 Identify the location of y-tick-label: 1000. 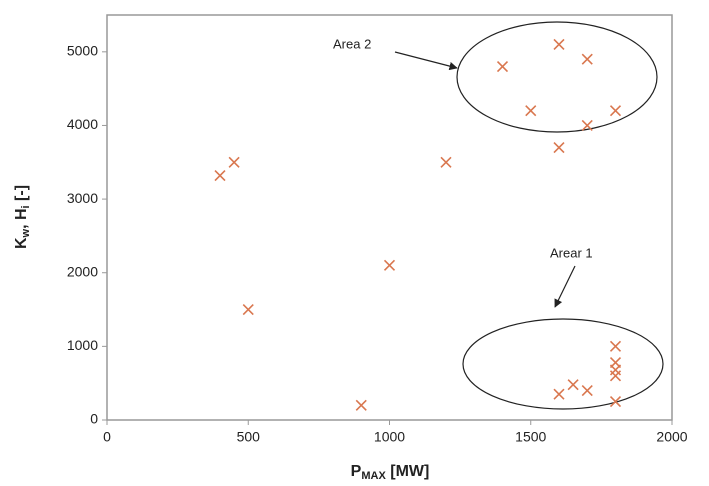
(82, 345).